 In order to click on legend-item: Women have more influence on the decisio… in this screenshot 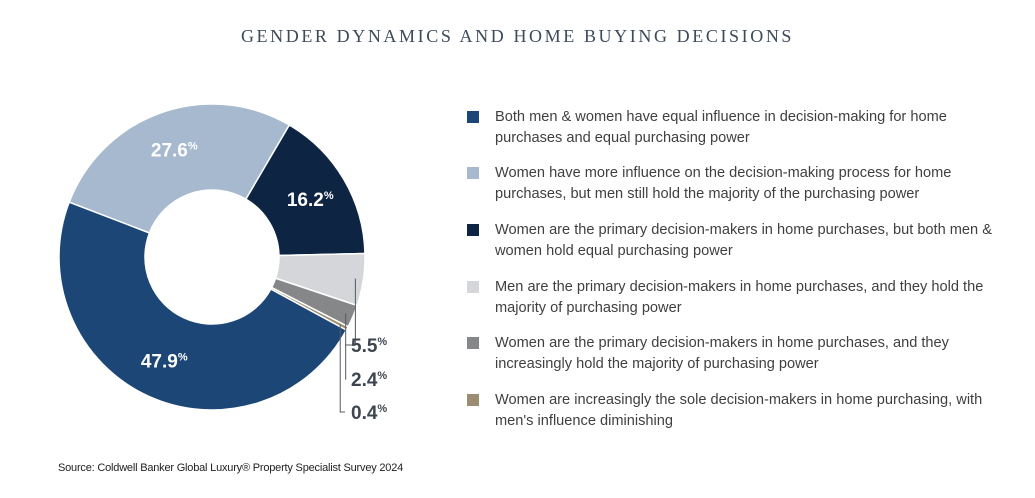, I will do `click(733, 184)`.